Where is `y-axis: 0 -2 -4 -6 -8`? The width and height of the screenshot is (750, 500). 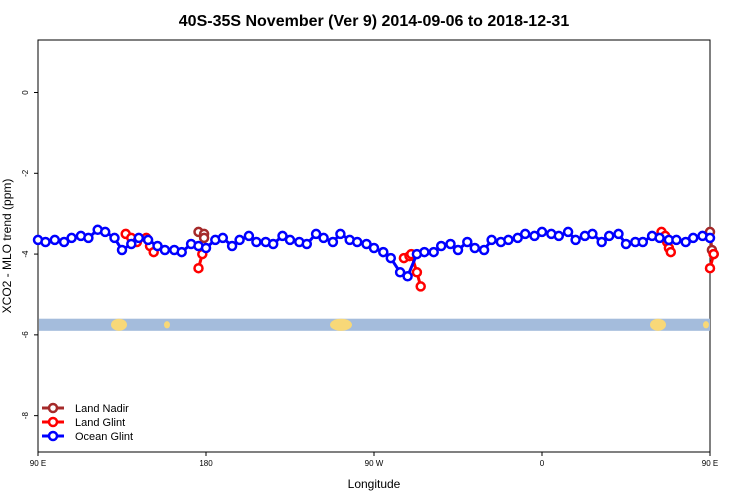 y-axis: 0 -2 -4 -6 -8 is located at coordinates (29, 254).